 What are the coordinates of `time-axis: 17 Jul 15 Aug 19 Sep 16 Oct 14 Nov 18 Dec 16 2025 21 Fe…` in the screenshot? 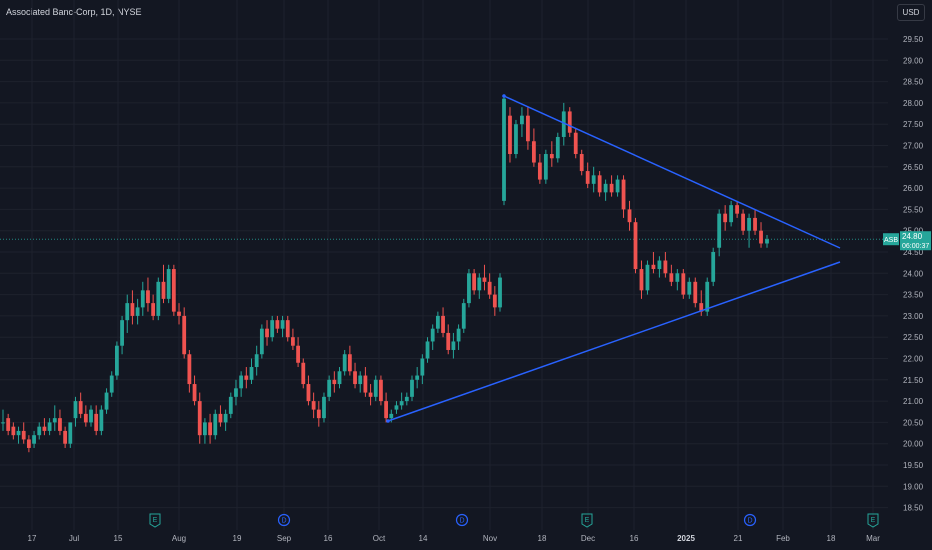 It's located at (454, 538).